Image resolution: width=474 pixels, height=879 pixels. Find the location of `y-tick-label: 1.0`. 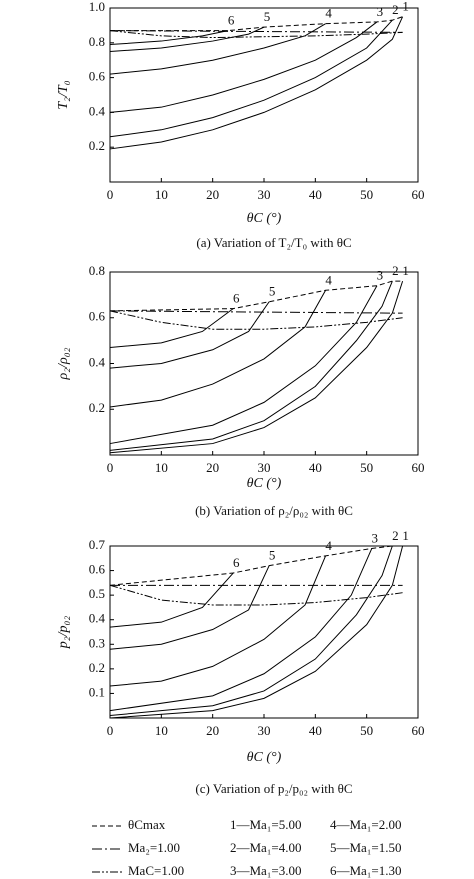

y-tick-label: 1.0 is located at coordinates (97, 7).